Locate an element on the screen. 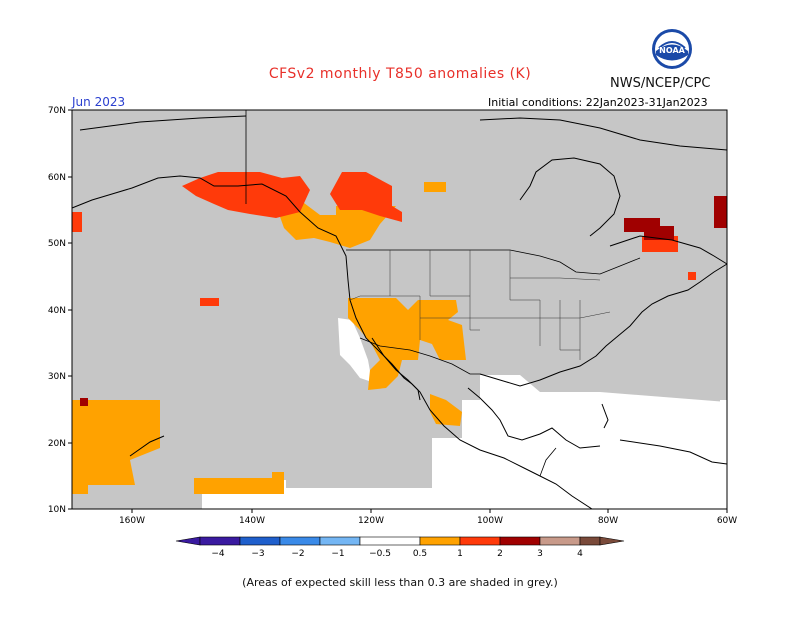  lat-label: 50N is located at coordinates (57, 244).